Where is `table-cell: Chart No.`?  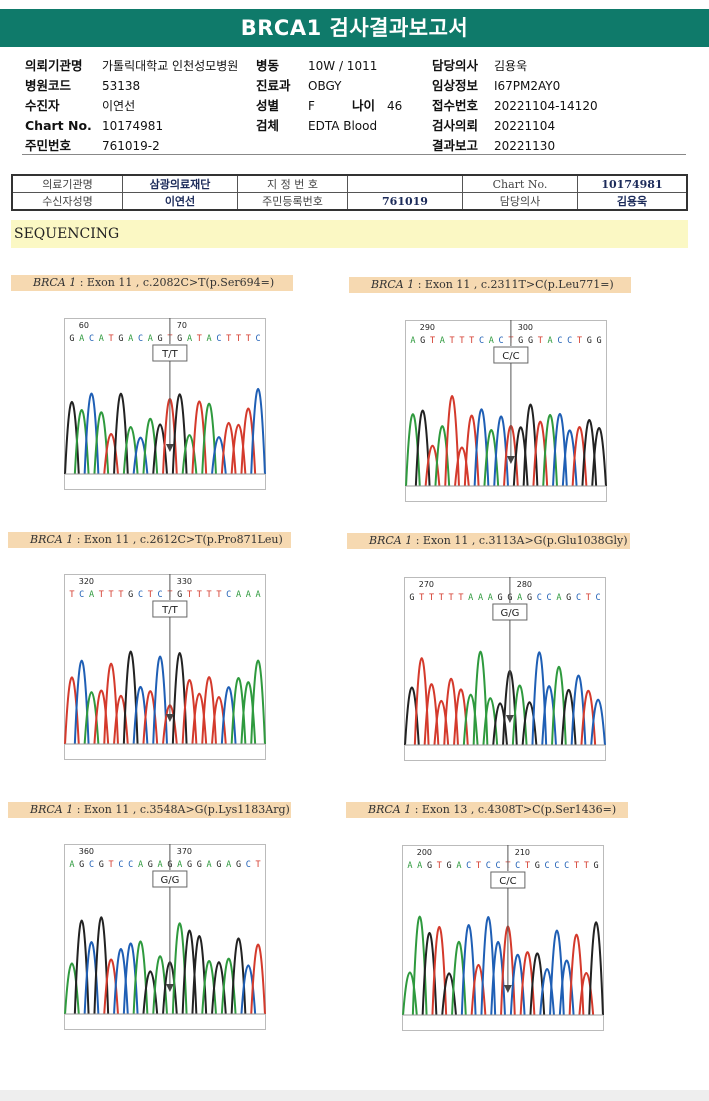
table-cell: Chart No. is located at coordinates (520, 183).